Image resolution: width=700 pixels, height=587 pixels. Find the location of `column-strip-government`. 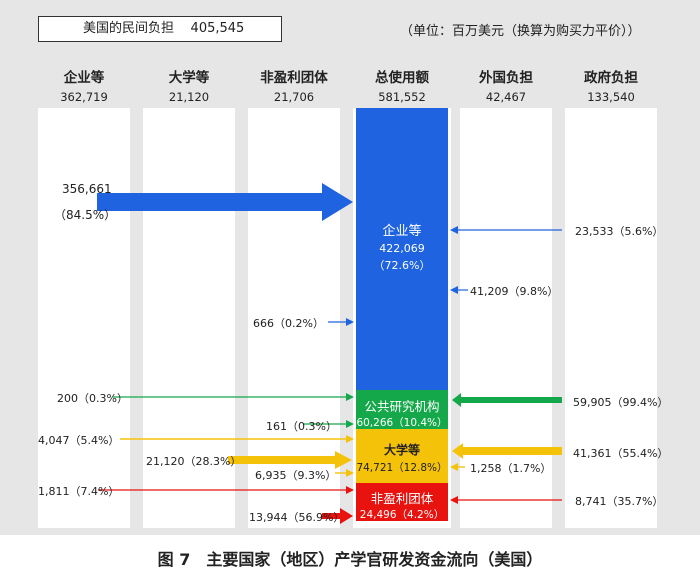

column-strip-government is located at coordinates (611, 318).